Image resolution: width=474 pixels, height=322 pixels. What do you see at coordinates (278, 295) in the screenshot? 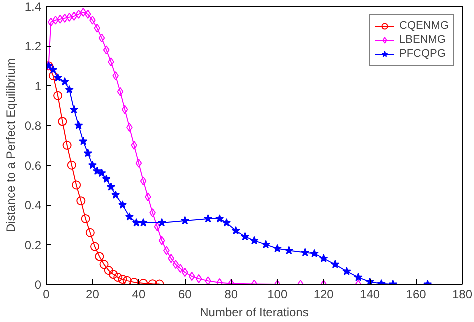
I see `x-tick-label: 100` at bounding box center [278, 295].